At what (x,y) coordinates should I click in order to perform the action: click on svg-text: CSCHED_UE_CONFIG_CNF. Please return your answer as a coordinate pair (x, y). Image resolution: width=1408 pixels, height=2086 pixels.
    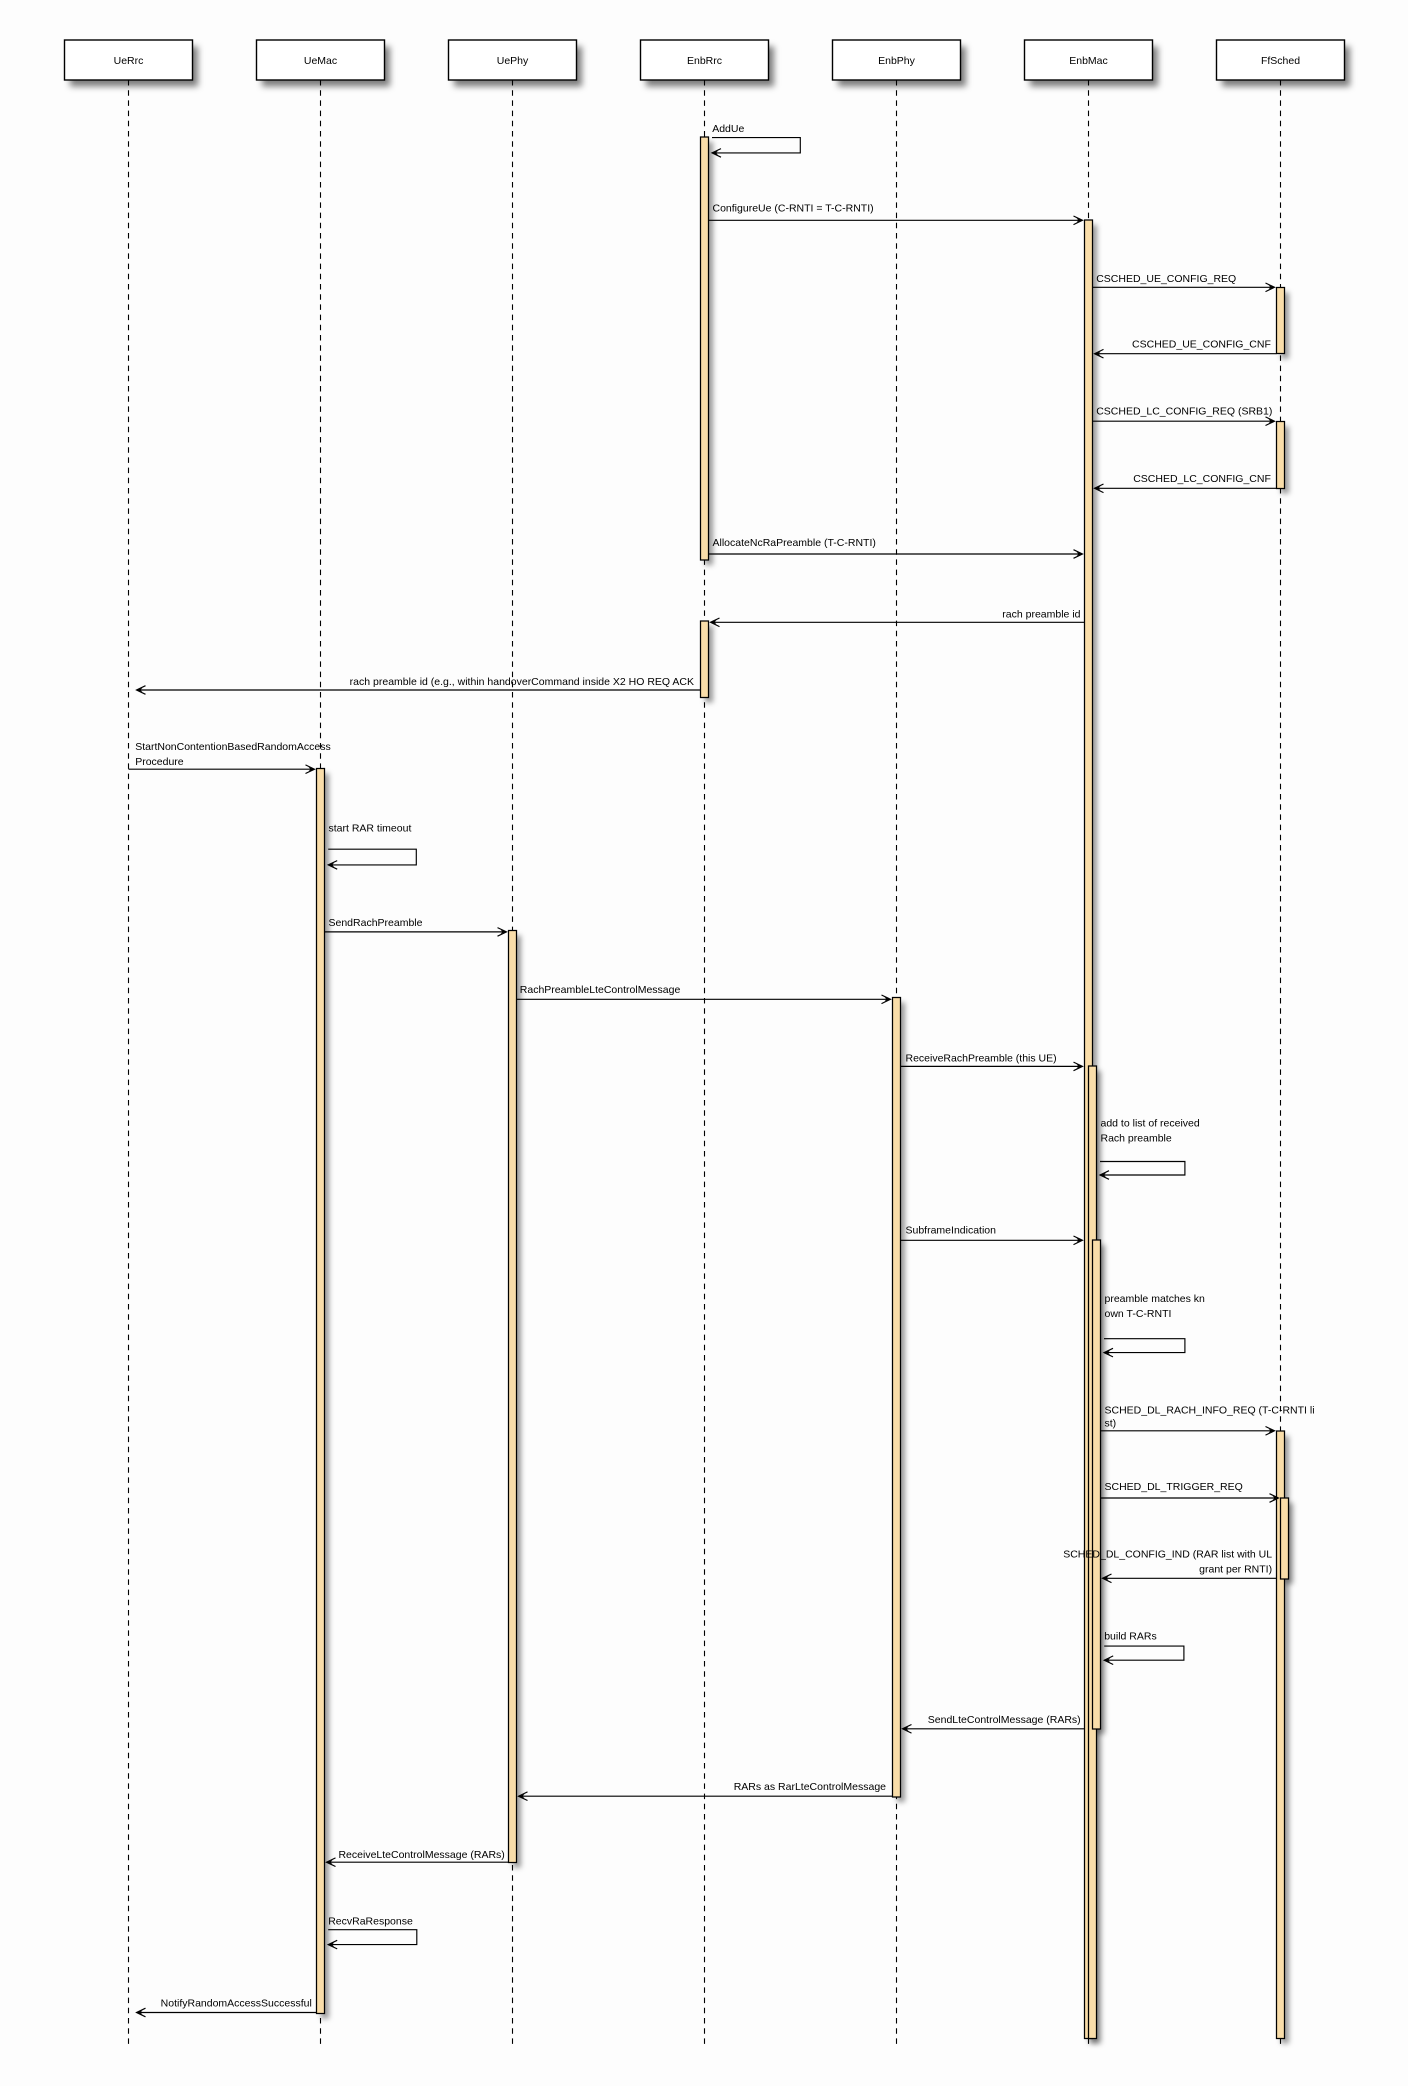
    Looking at the image, I should click on (1201, 344).